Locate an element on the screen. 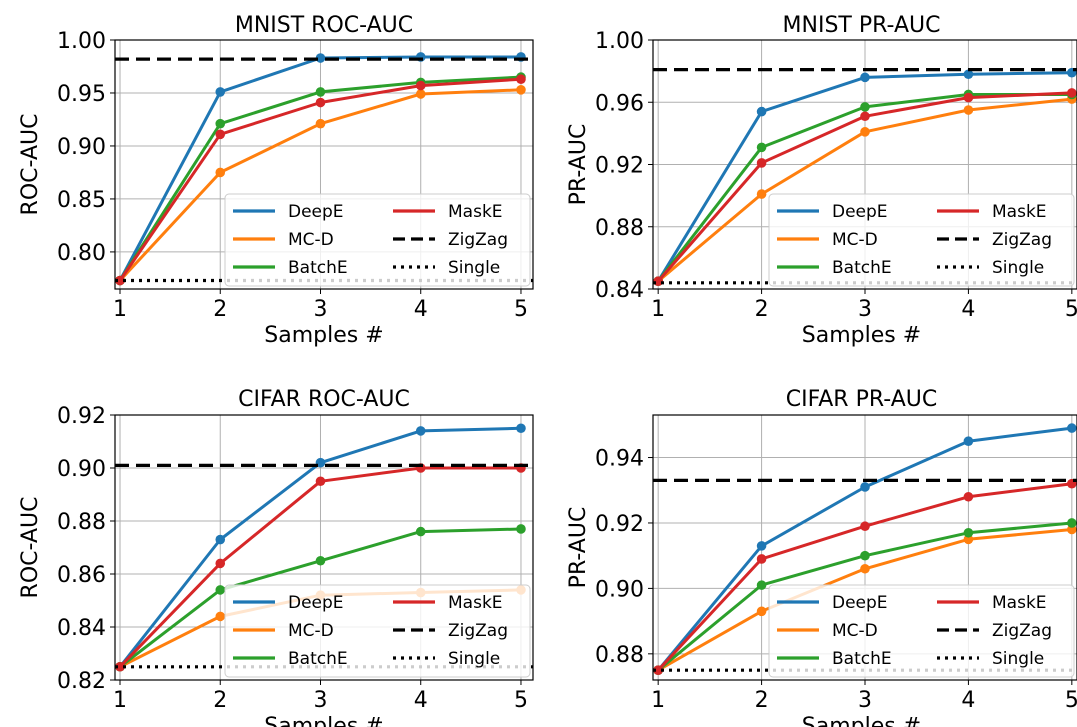 This screenshot has width=1077, height=727. y-tick-label: 0.84 is located at coordinates (81, 628).